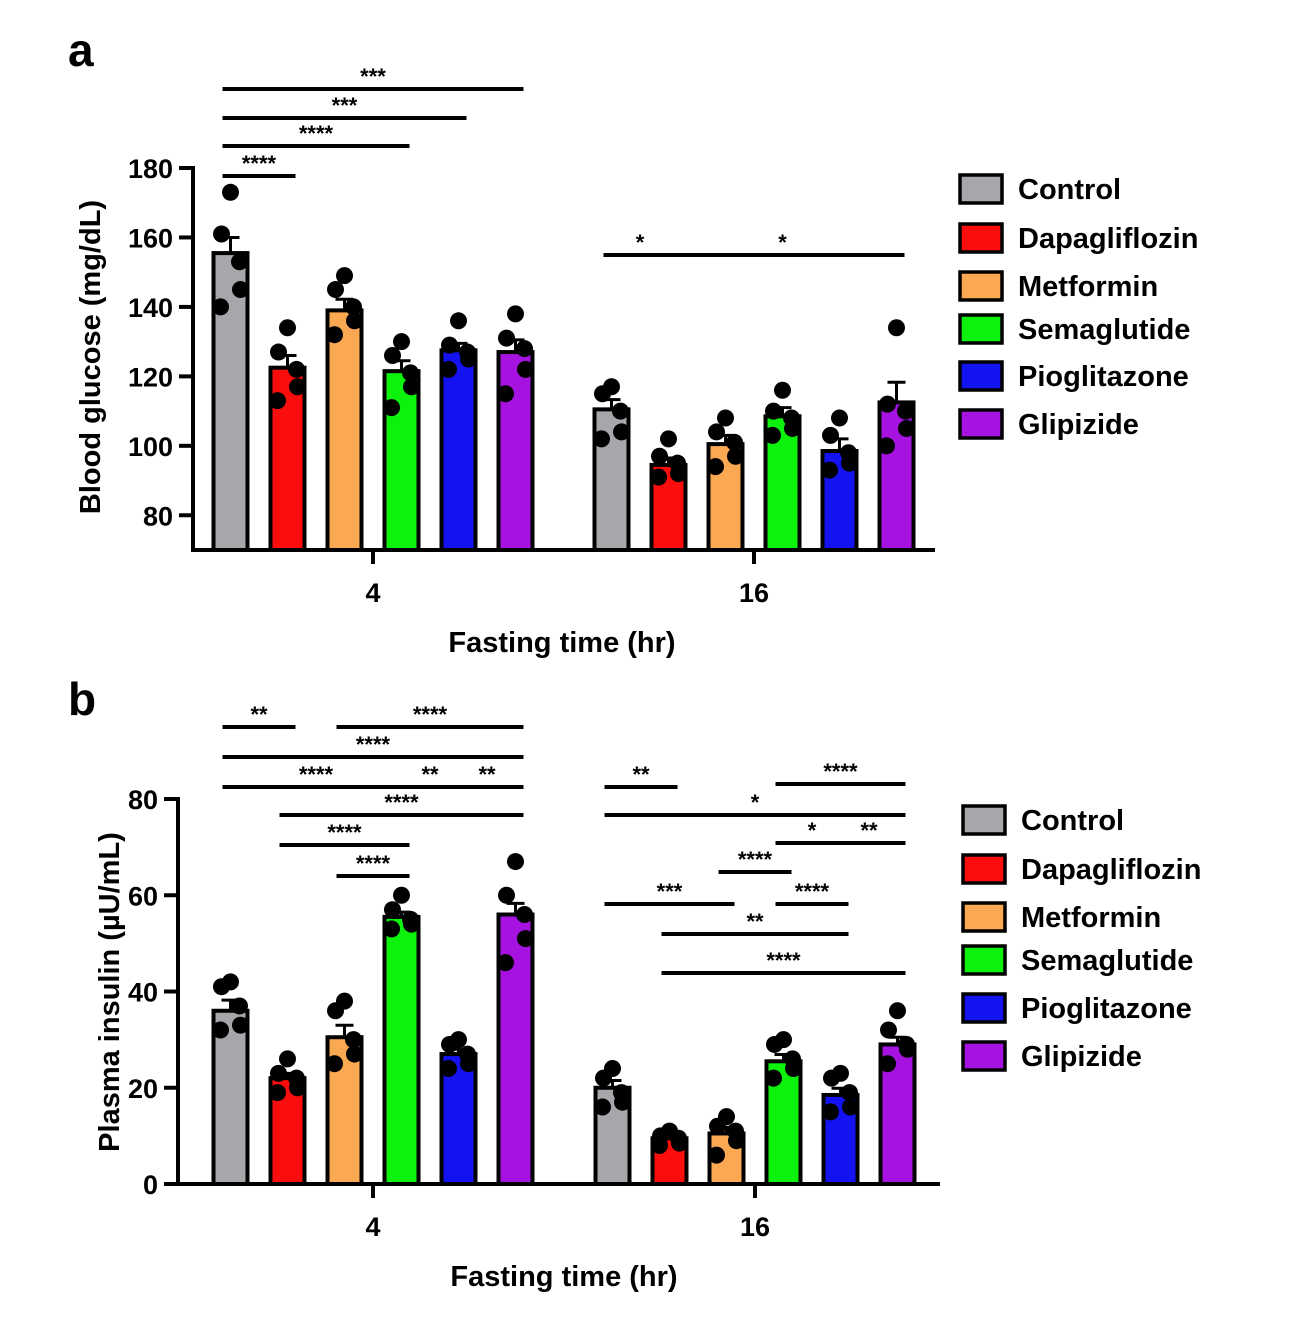  I want to click on y-tick-label: 20, so click(143, 1089).